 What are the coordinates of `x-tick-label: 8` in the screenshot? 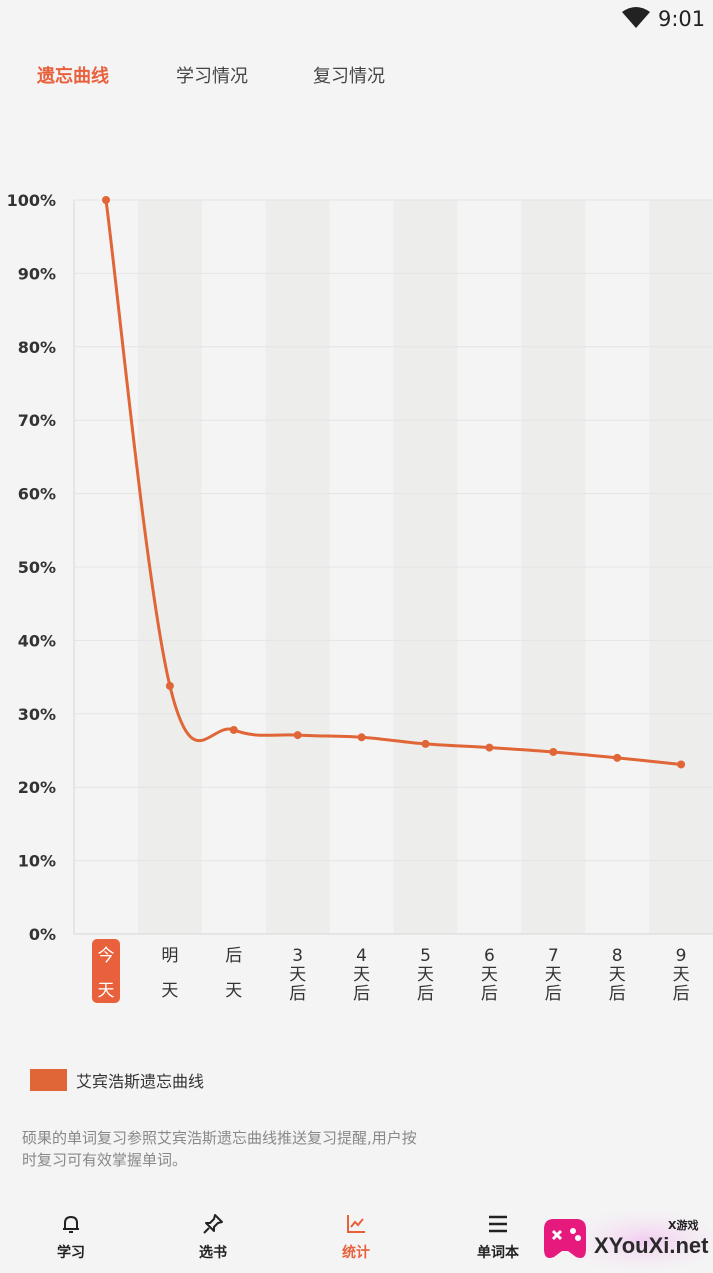 It's located at (617, 956).